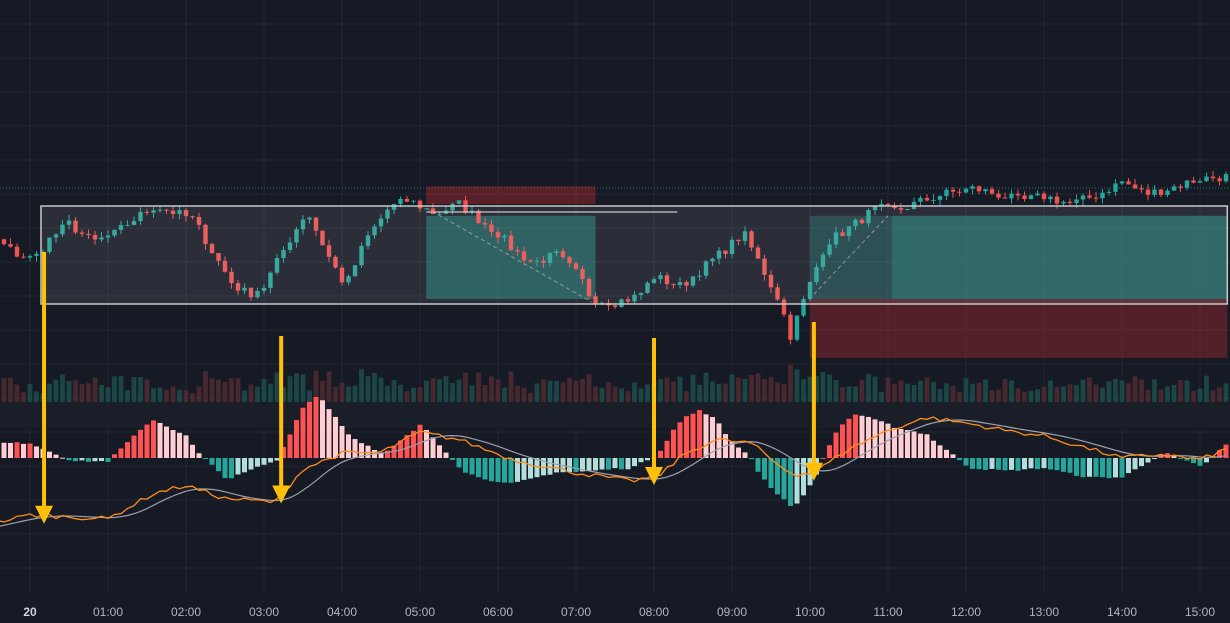  Describe the element at coordinates (511, 195) in the screenshot. I see `stop-loss-zone` at that location.